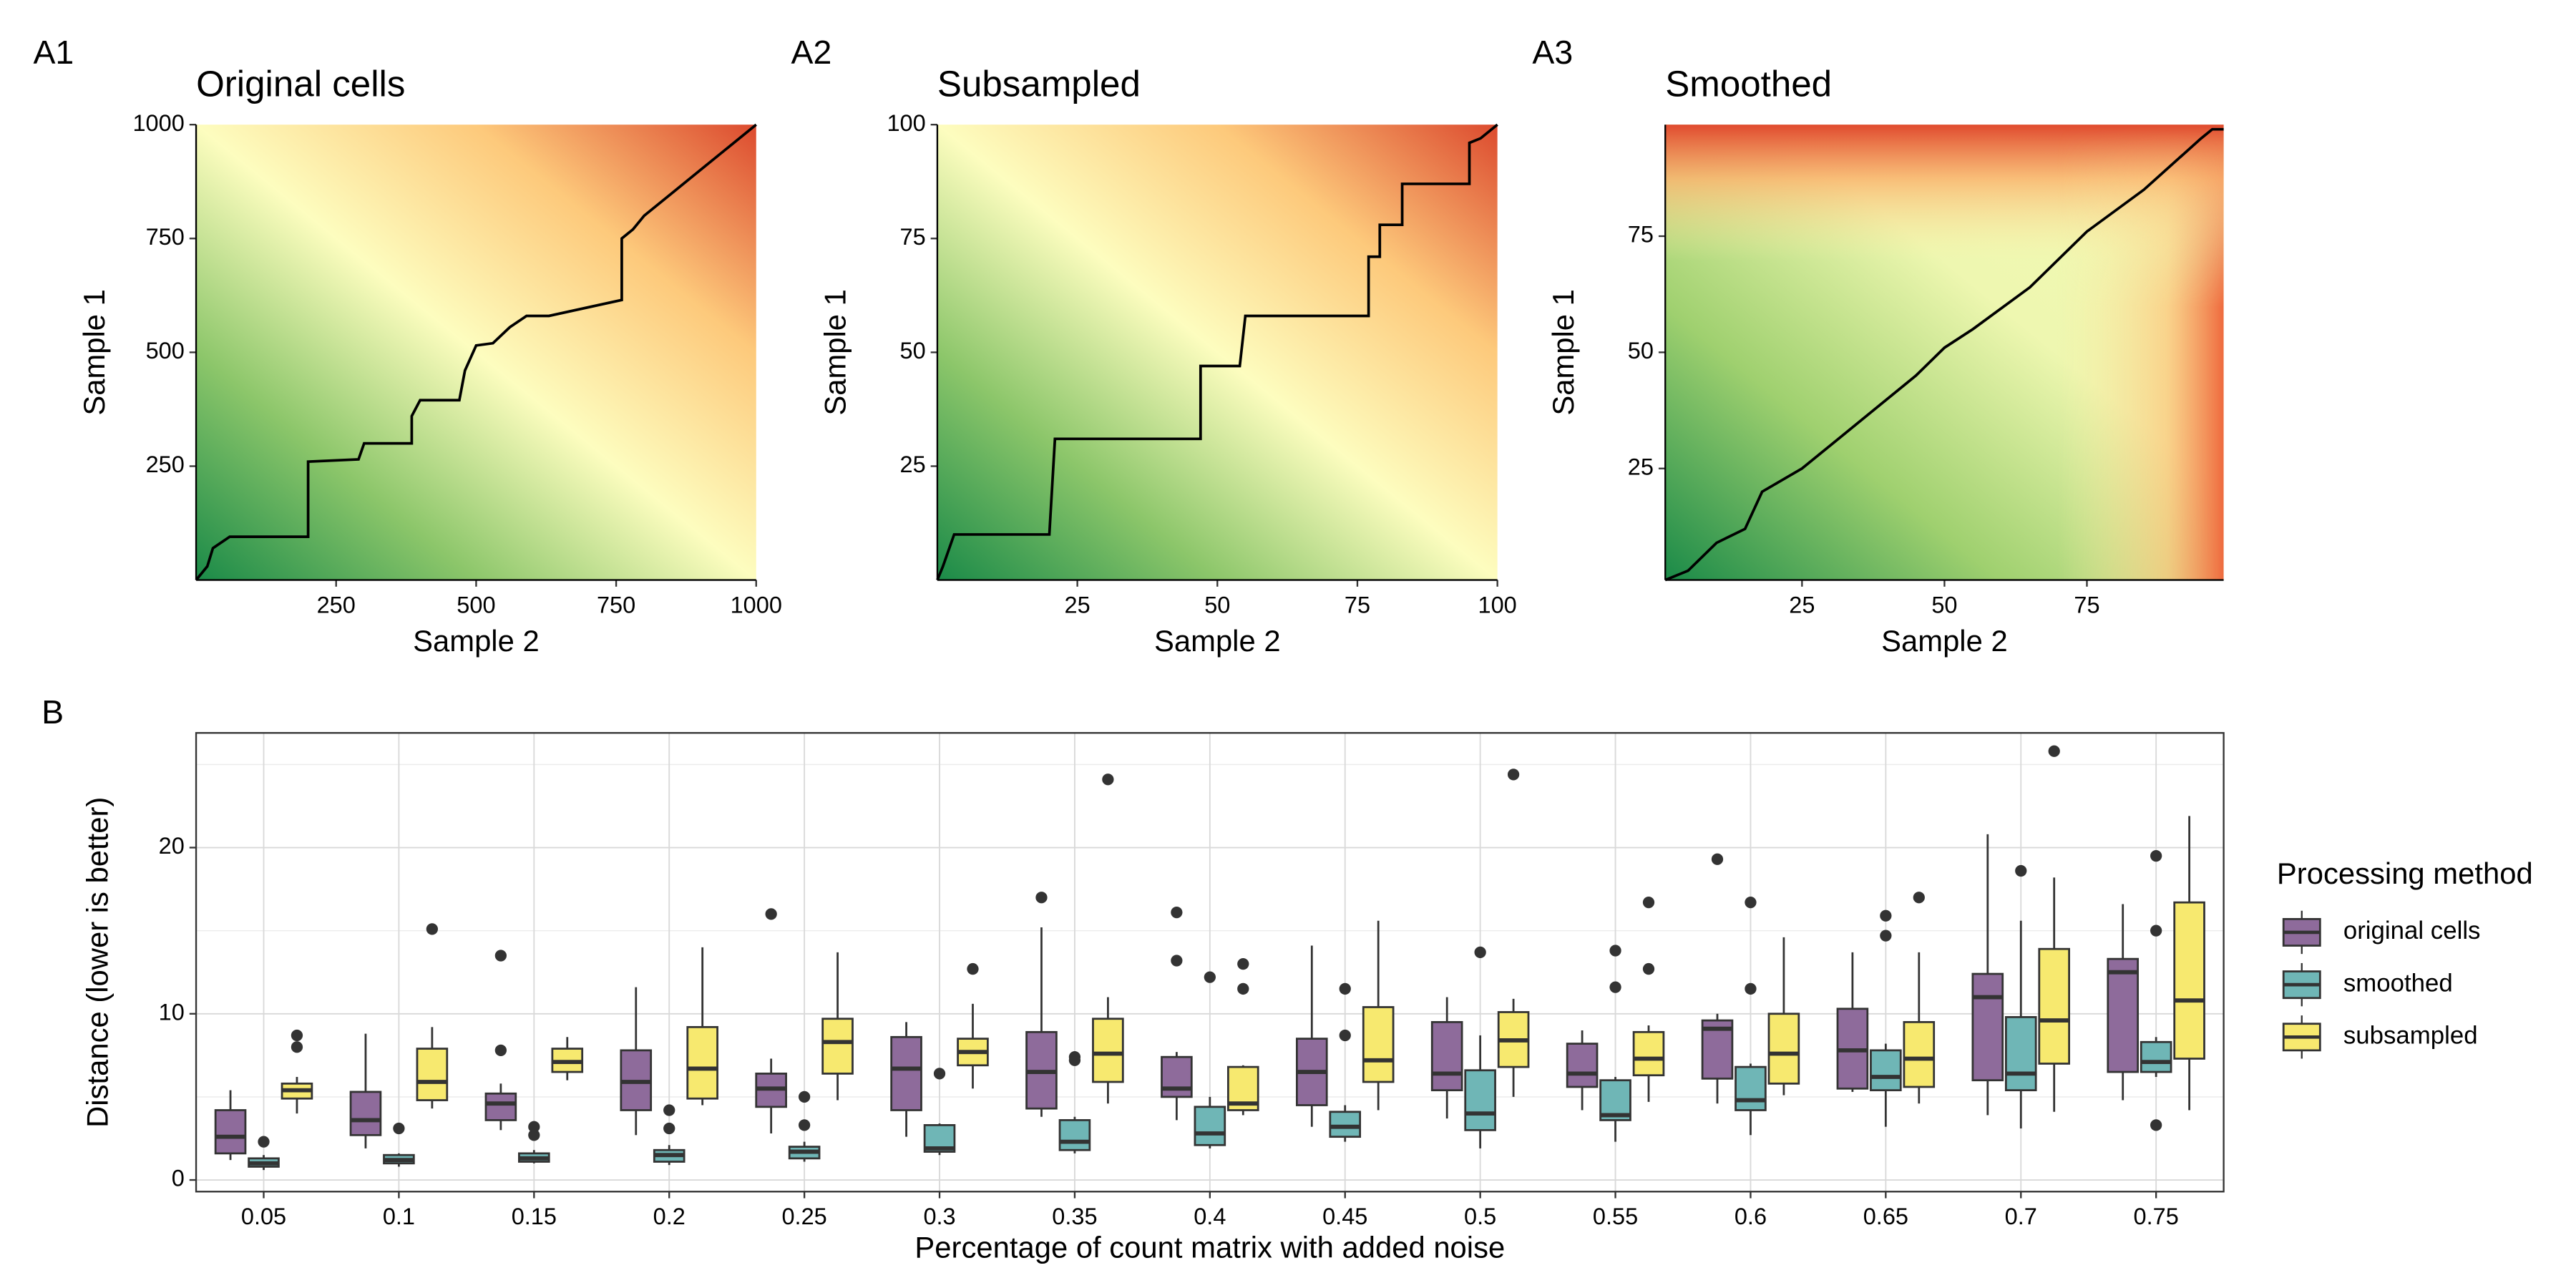 The height and width of the screenshot is (1288, 2576). What do you see at coordinates (165, 351) in the screenshot?
I see `y-tick-label: 500` at bounding box center [165, 351].